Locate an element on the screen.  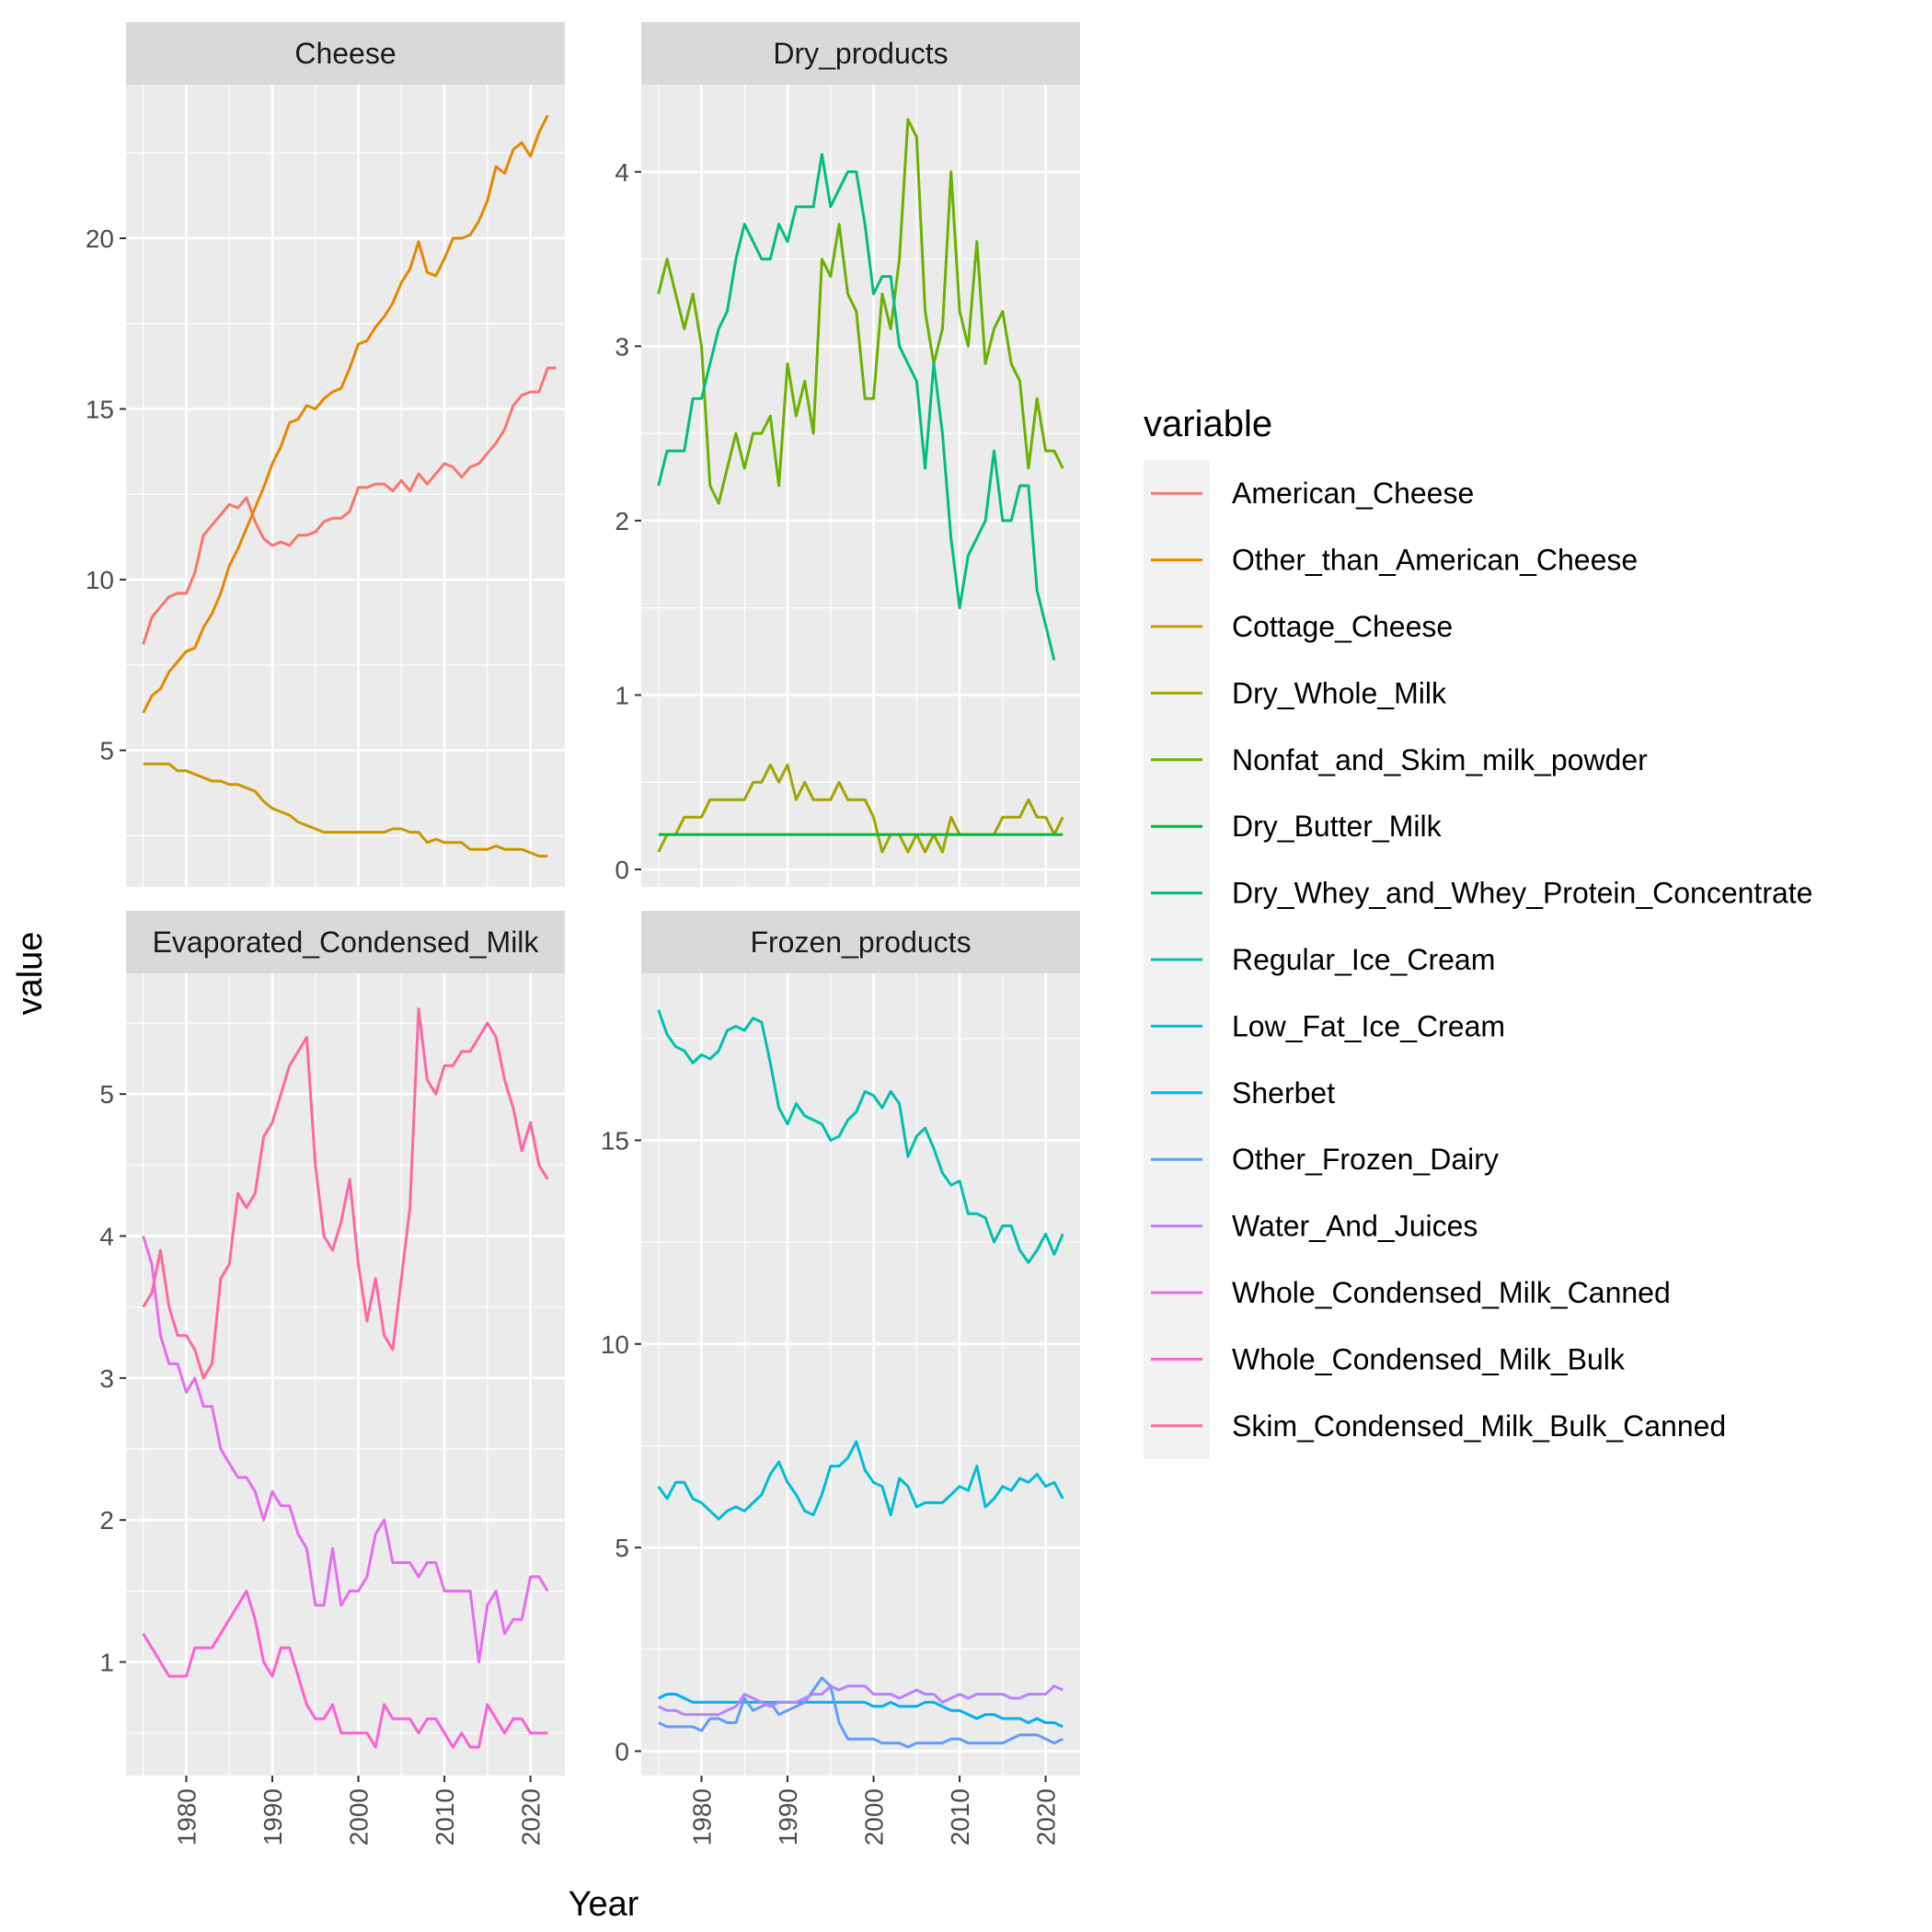
facet-strip-title: Dry_products is located at coordinates (860, 53).